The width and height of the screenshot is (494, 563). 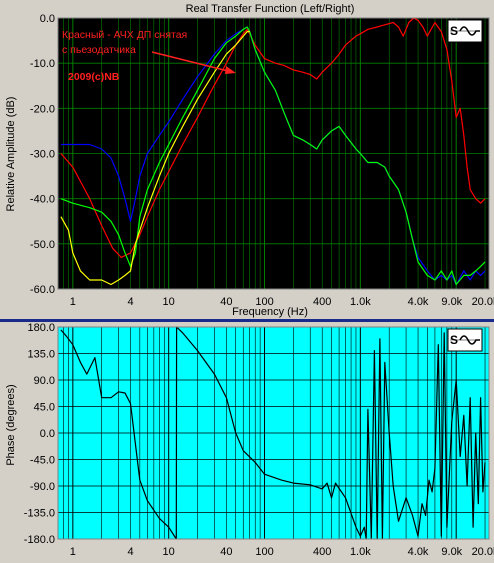 I want to click on y-tick-label: -135.0, so click(x=39, y=514).